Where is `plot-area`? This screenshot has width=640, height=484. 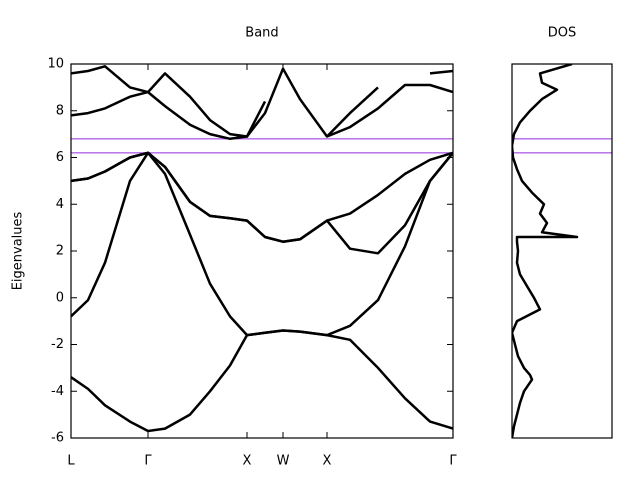
plot-area is located at coordinates (562, 251).